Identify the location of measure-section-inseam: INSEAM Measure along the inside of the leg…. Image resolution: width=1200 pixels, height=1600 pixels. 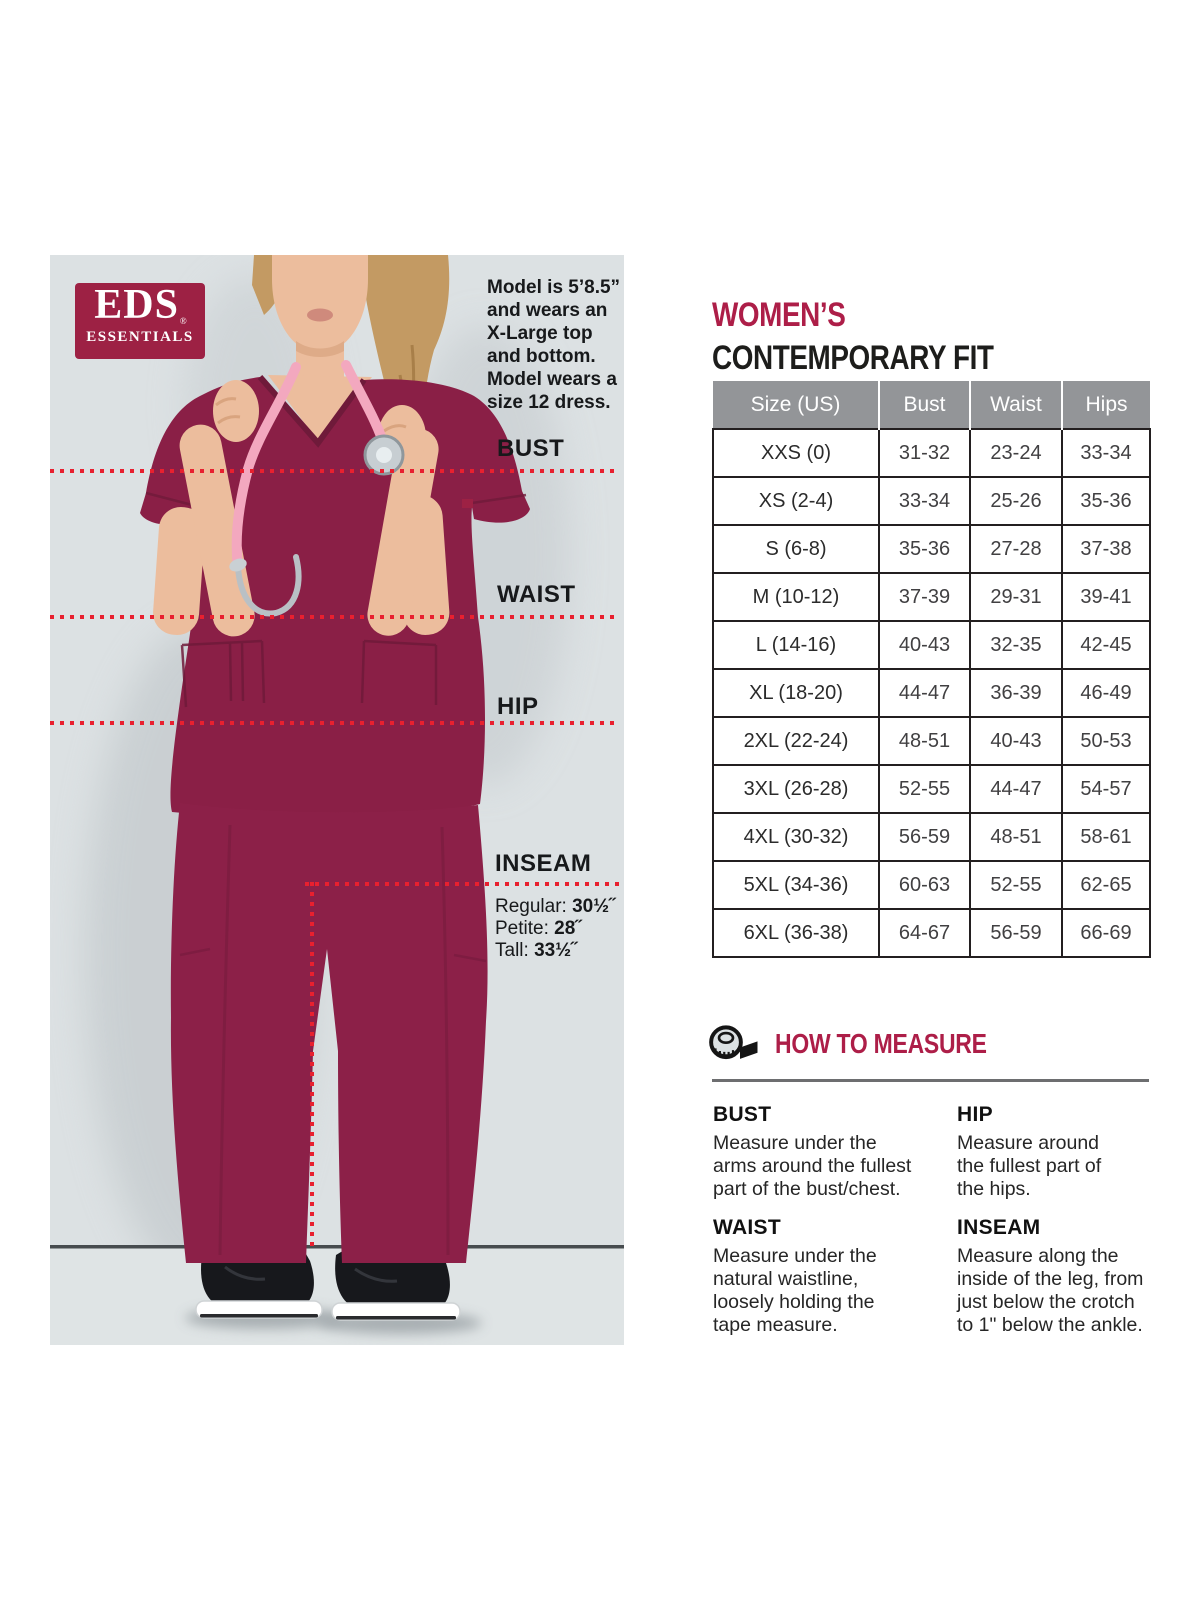
(1074, 1276).